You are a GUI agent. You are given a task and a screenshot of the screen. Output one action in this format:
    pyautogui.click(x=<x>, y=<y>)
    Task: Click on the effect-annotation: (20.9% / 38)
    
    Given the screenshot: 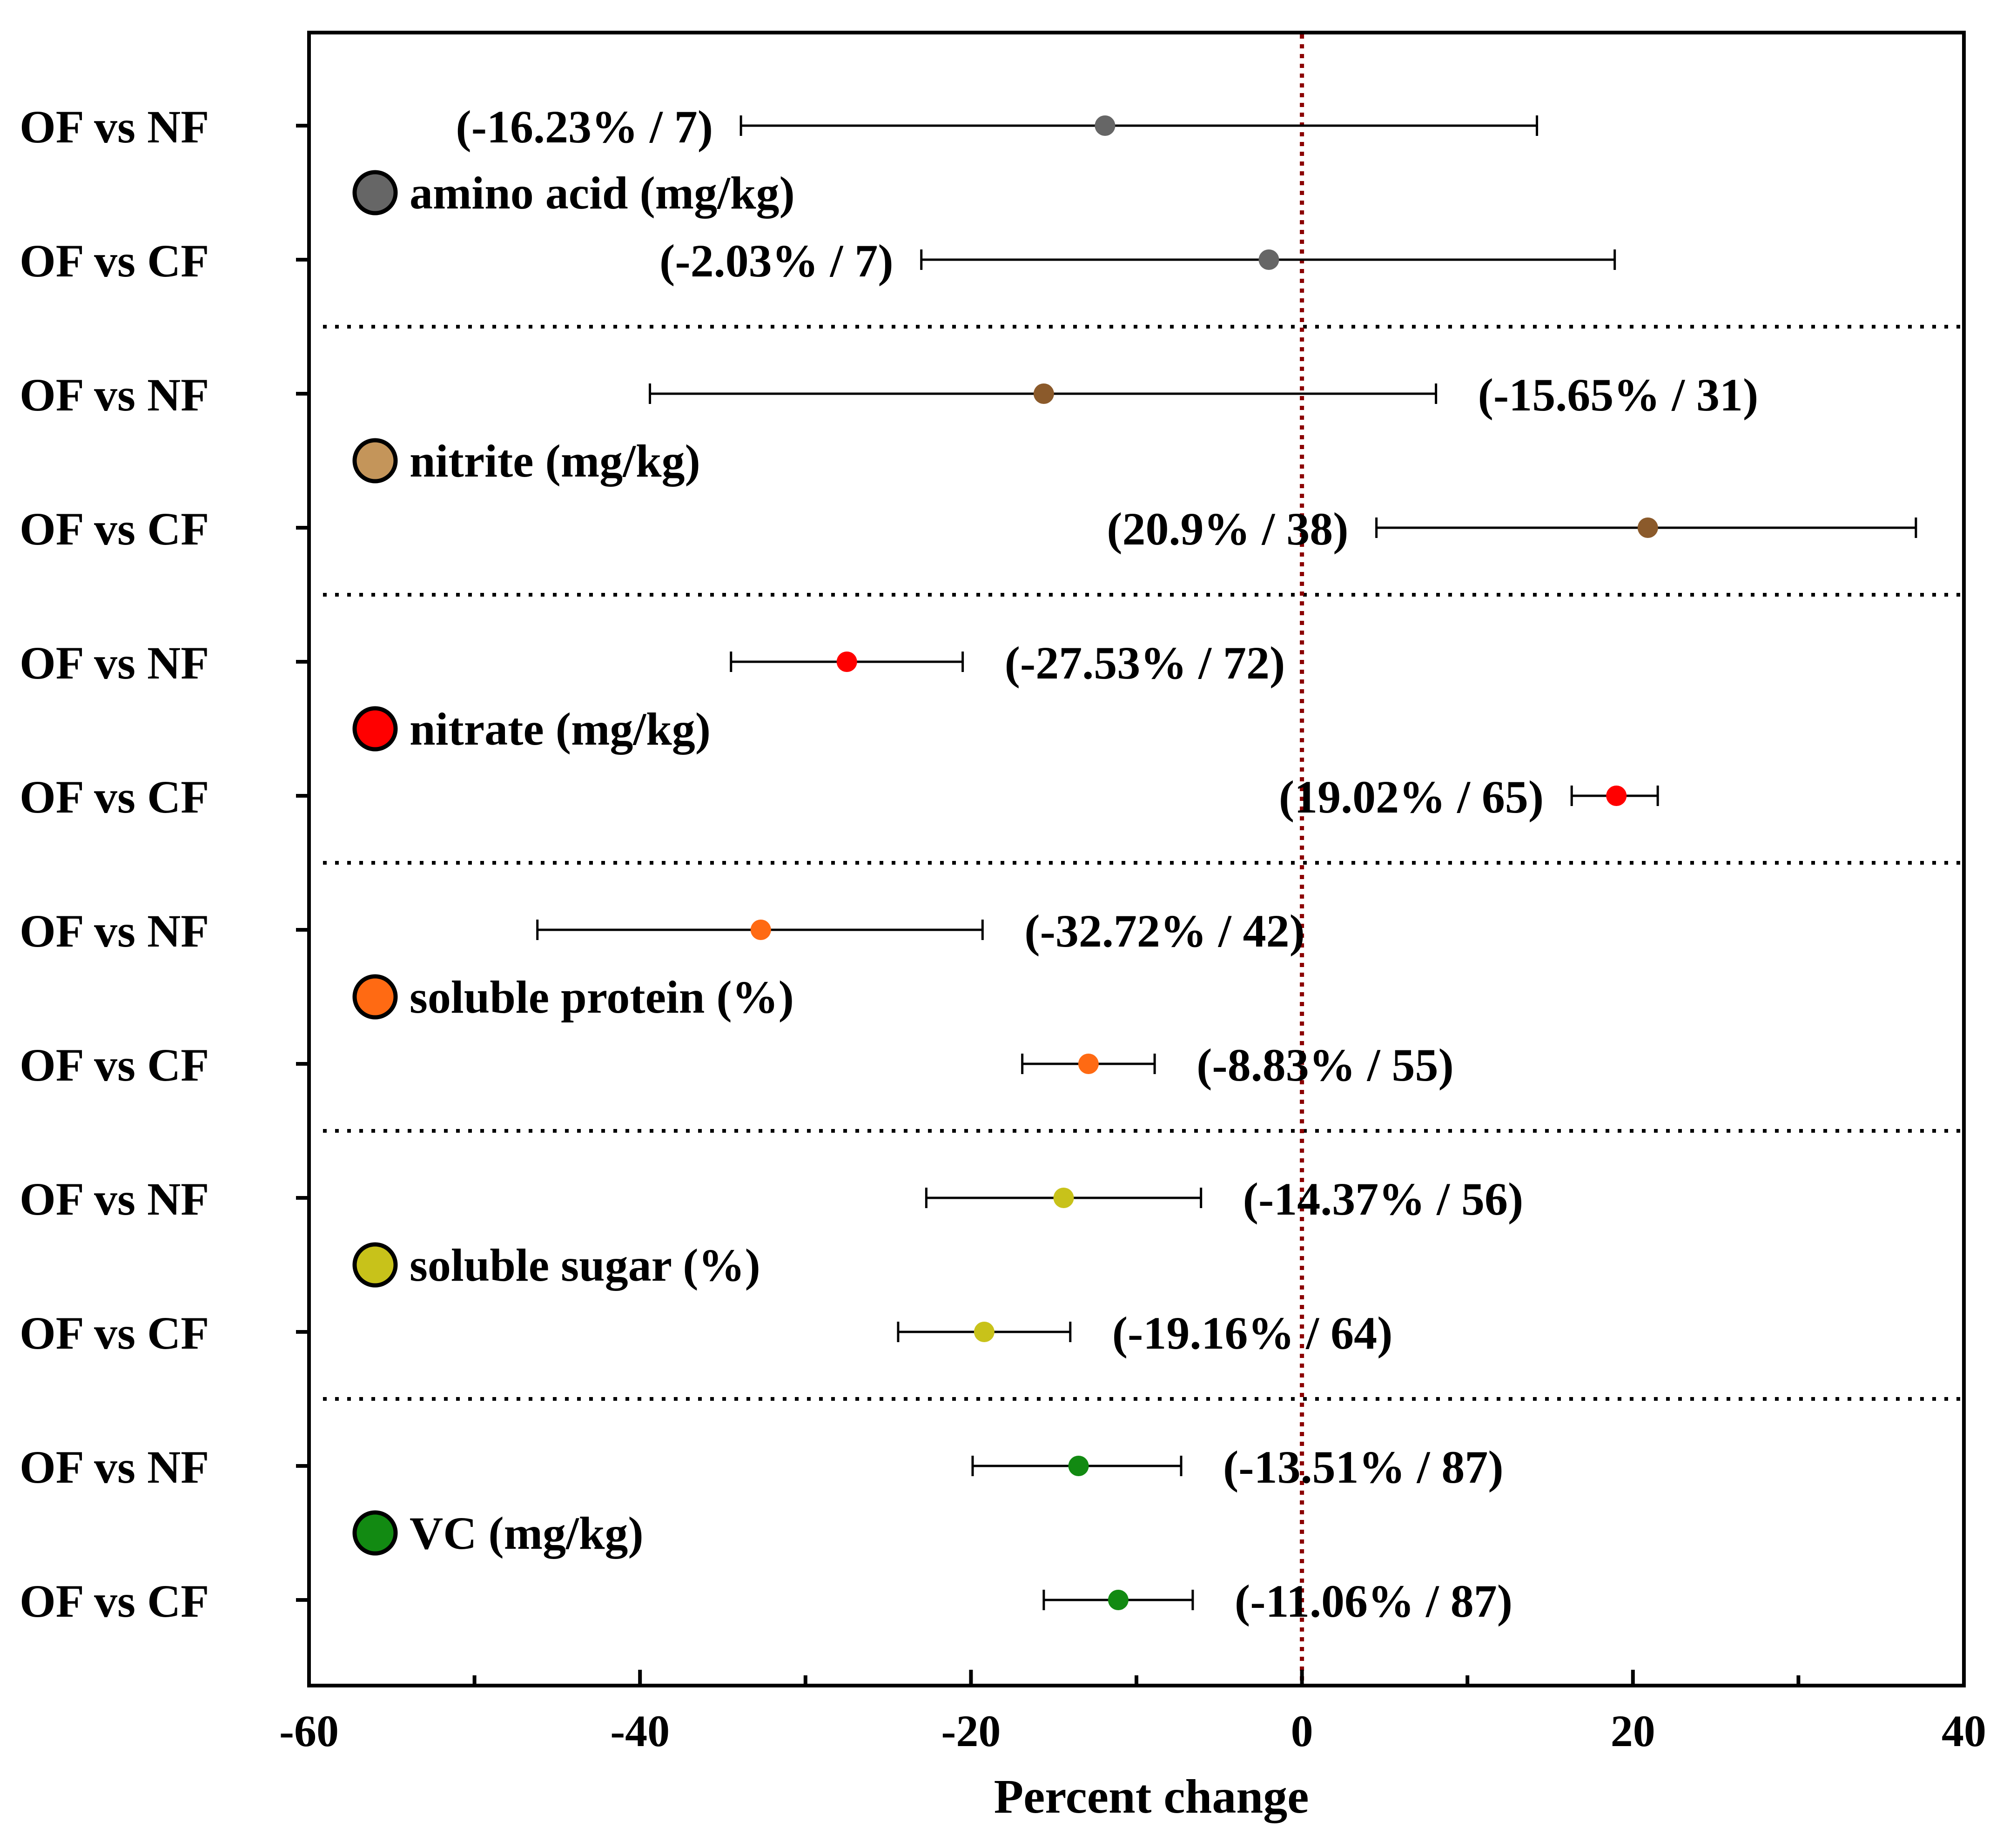 What is the action you would take?
    pyautogui.click(x=1227, y=529)
    